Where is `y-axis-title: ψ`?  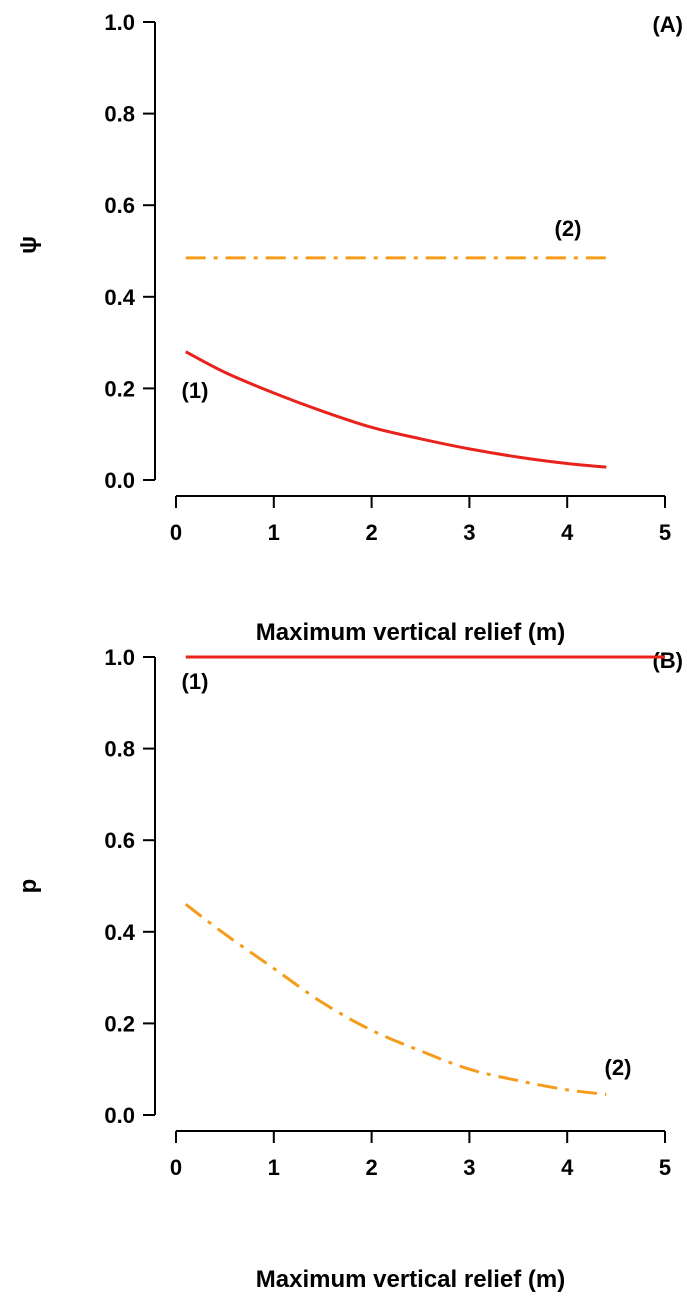 y-axis-title: ψ is located at coordinates (28, 245).